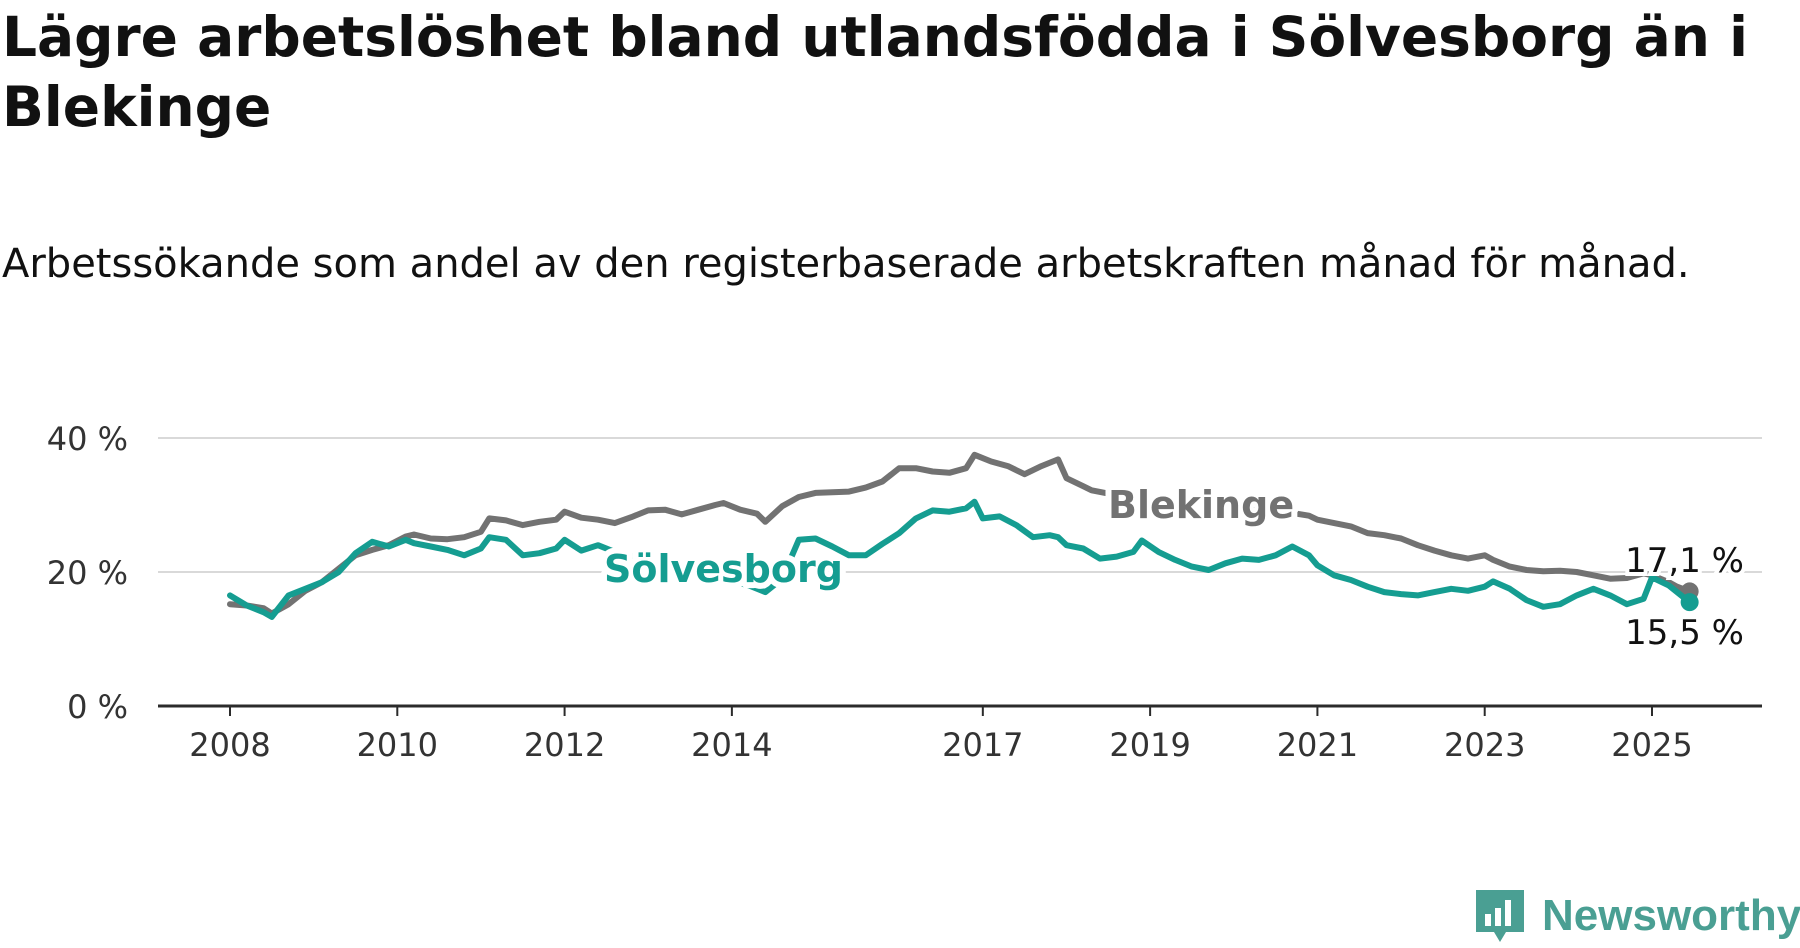 The width and height of the screenshot is (1800, 948). Describe the element at coordinates (960, 559) in the screenshot. I see `series-line-solvesborg` at that location.